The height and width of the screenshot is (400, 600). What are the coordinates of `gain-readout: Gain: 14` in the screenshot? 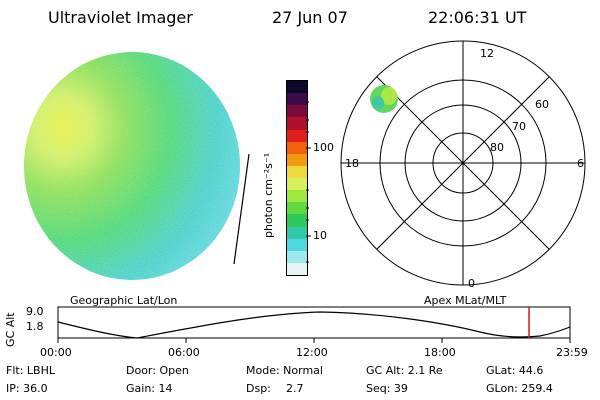 It's located at (149, 388).